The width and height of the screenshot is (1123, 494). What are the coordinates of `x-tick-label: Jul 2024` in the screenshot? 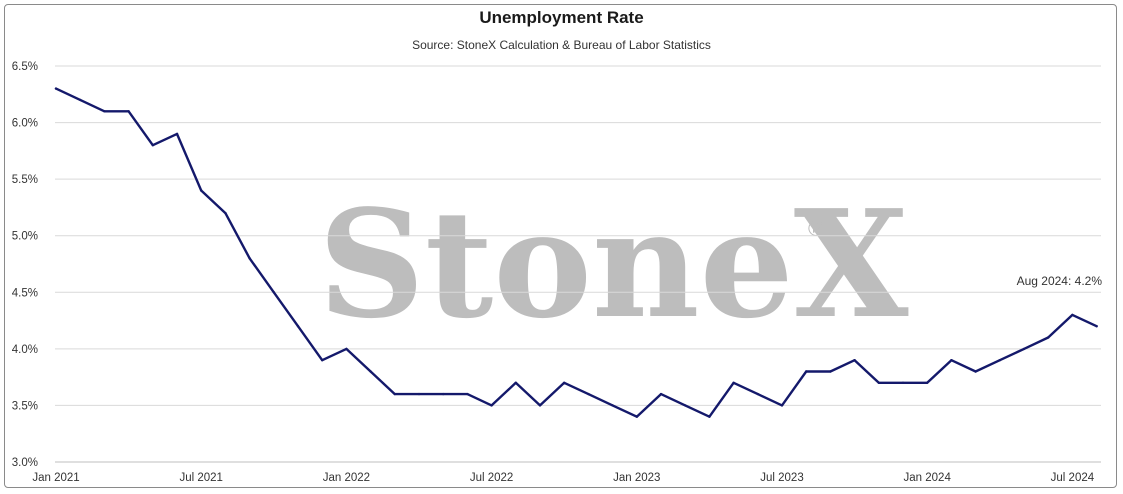 It's located at (1073, 478).